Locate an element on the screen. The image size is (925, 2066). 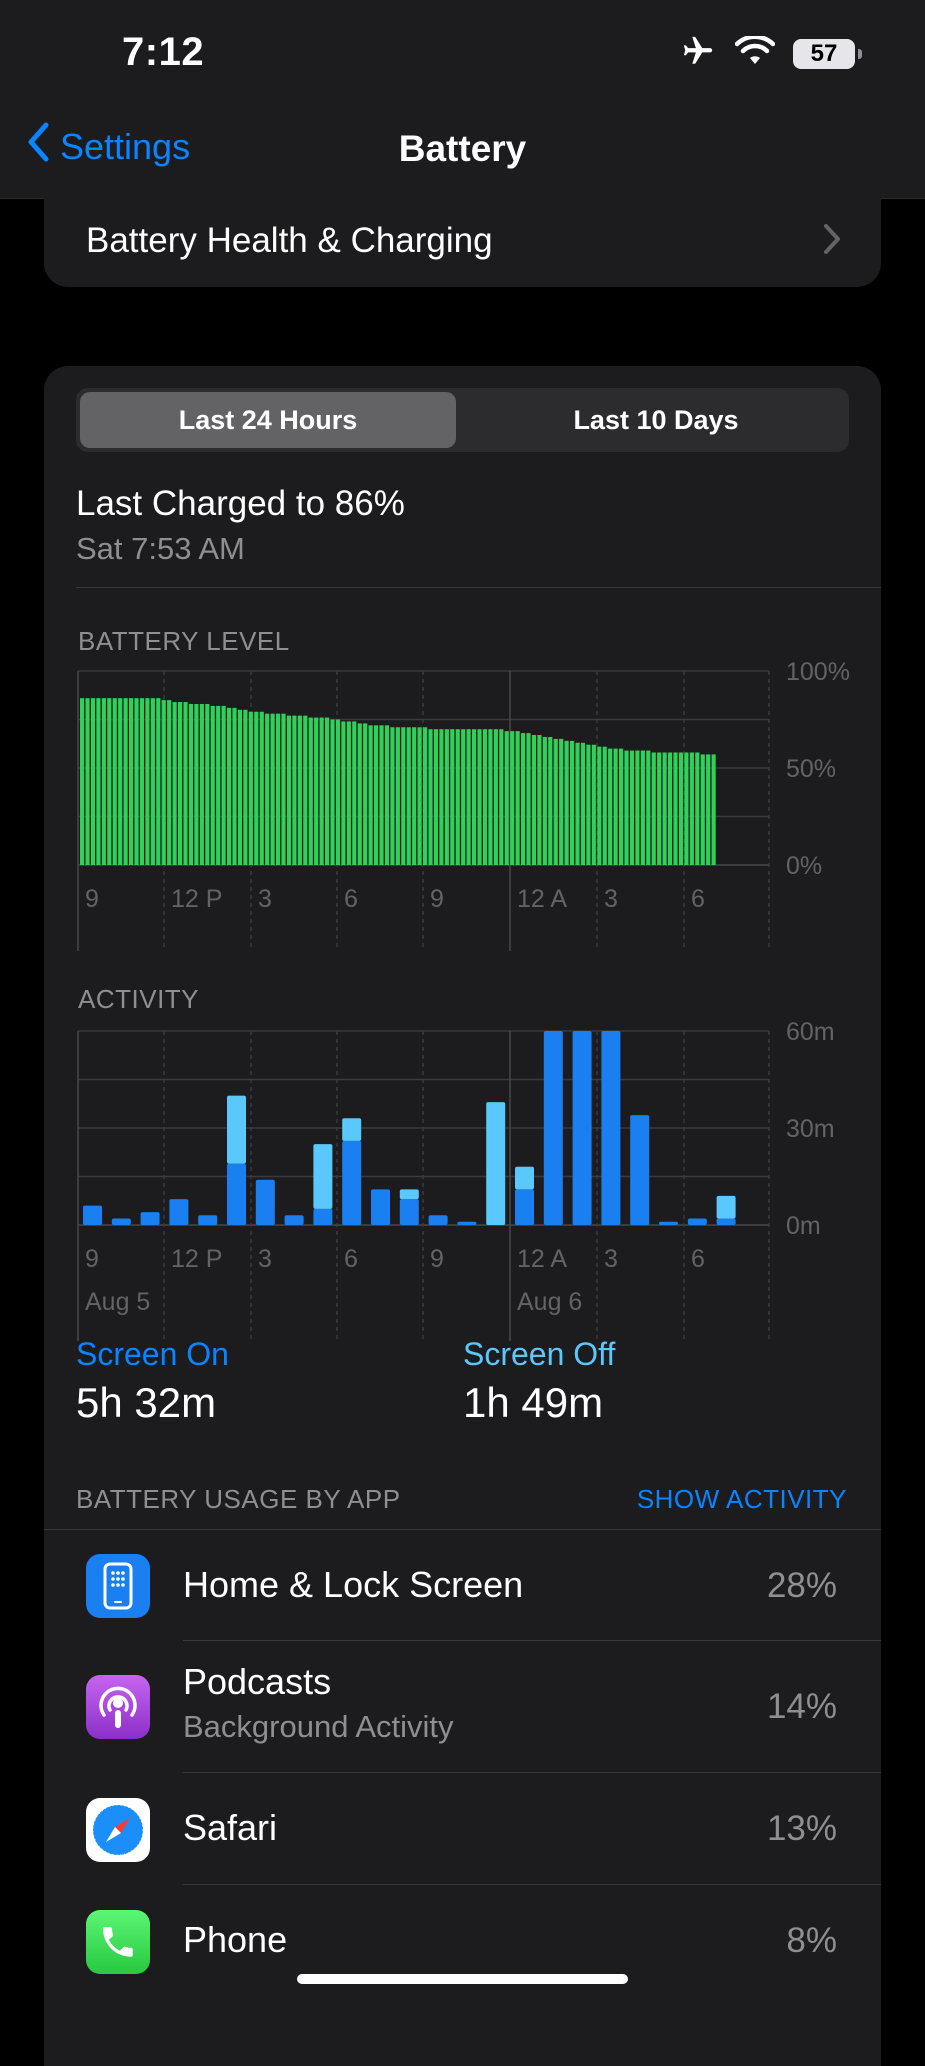
time-range-segmented-control: Last 24 Hours Last 10 Days is located at coordinates (462, 420).